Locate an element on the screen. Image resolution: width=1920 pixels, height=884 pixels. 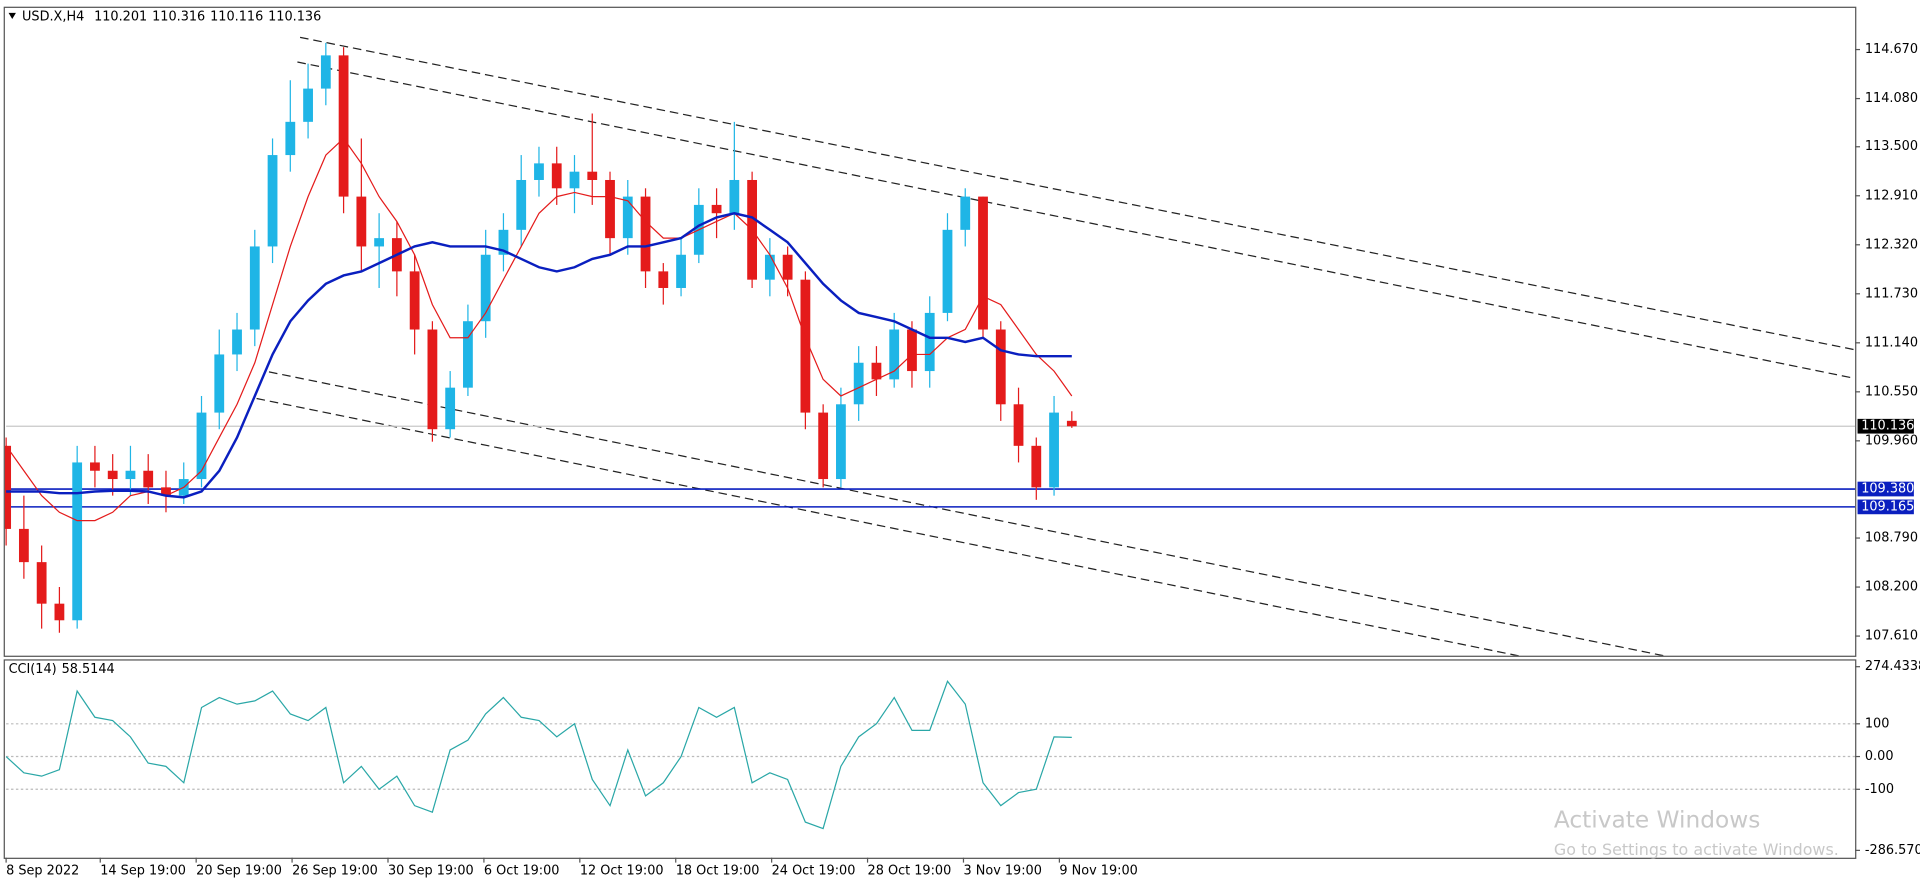
y-tick-label: 112.320 is located at coordinates (1891, 244).